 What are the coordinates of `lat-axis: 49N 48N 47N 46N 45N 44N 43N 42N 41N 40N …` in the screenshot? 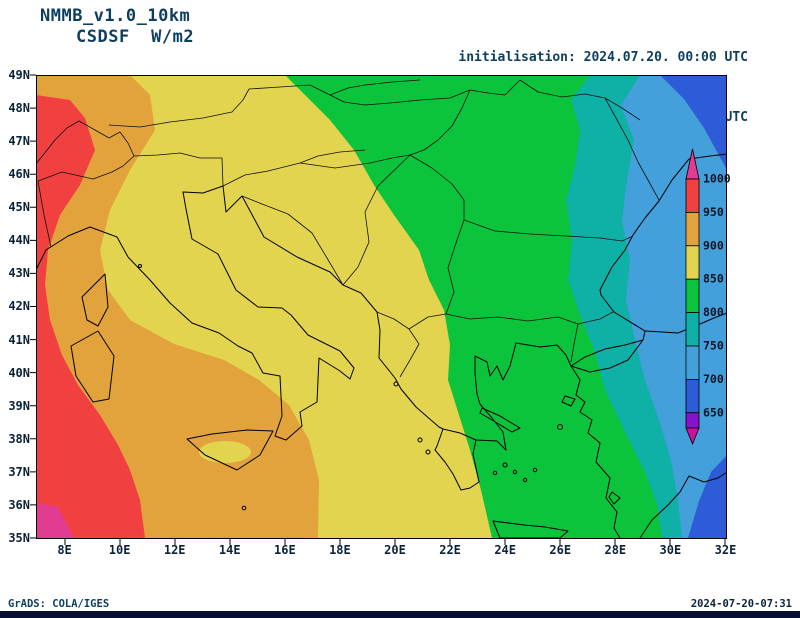 It's located at (15, 306).